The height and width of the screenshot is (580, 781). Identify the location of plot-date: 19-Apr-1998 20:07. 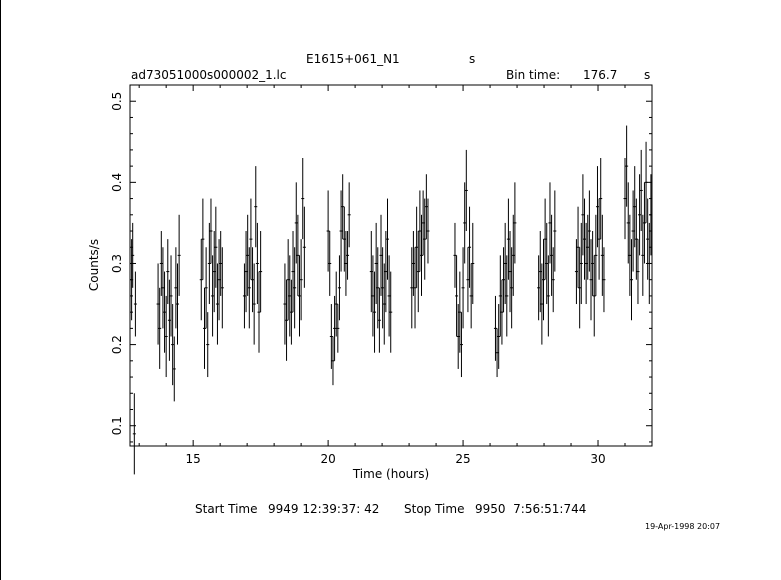
(683, 526).